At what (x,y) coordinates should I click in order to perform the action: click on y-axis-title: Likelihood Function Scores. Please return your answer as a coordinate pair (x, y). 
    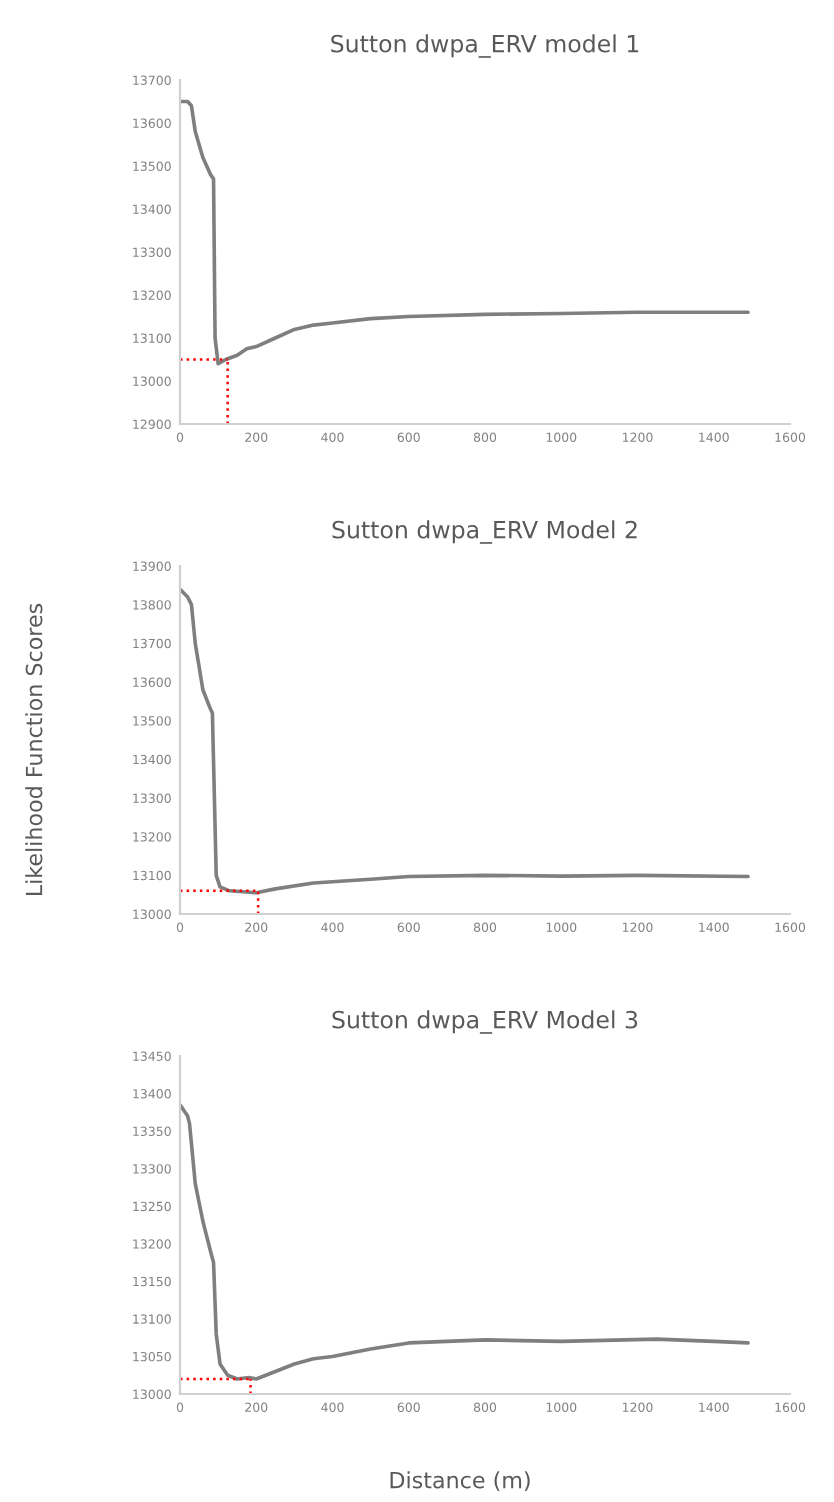
    Looking at the image, I should click on (34, 749).